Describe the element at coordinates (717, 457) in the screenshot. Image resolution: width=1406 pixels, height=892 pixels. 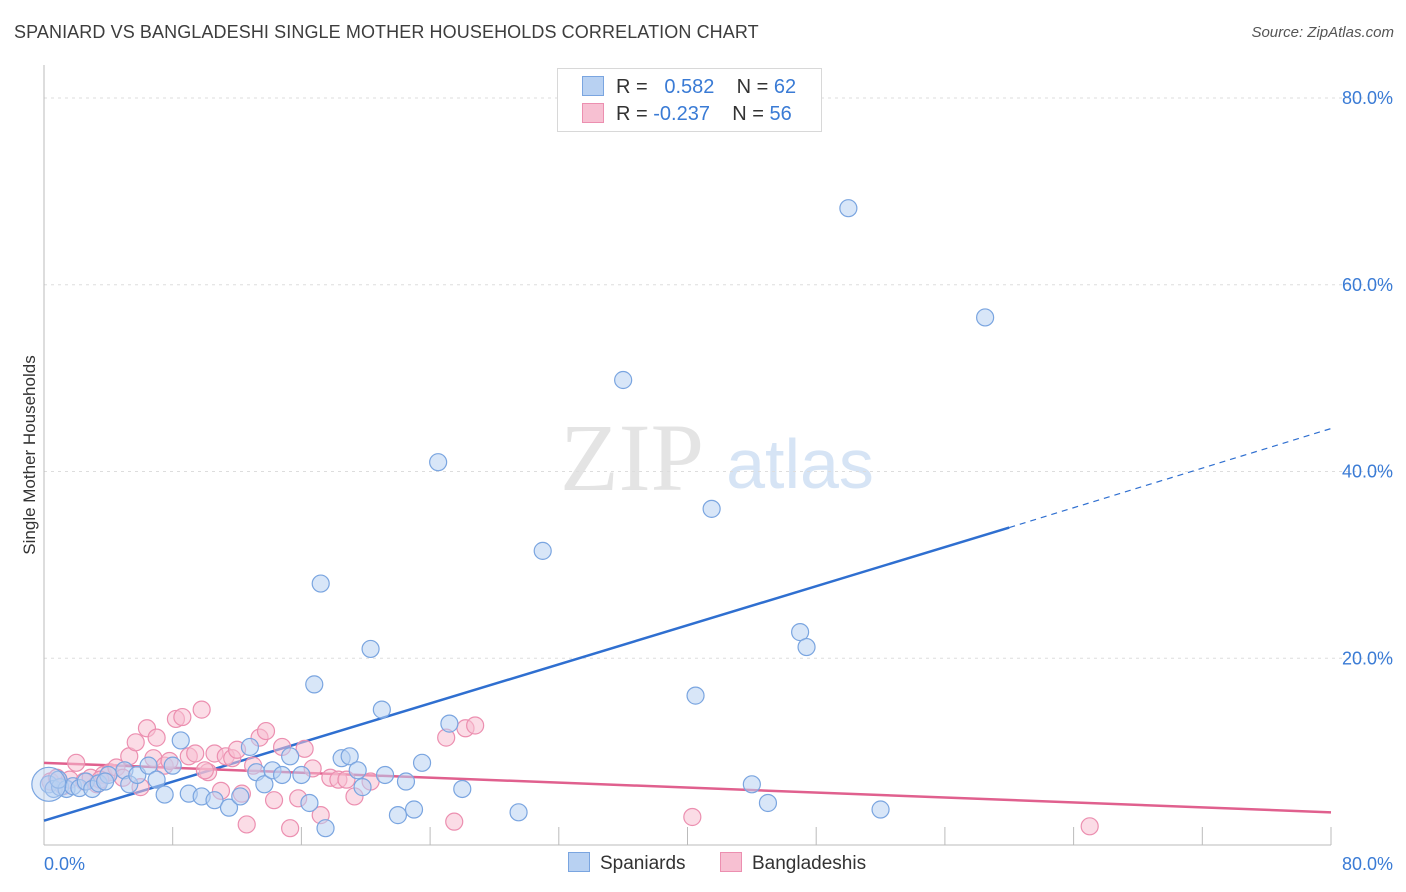
I see `watermark: ZIP atlas` at that location.